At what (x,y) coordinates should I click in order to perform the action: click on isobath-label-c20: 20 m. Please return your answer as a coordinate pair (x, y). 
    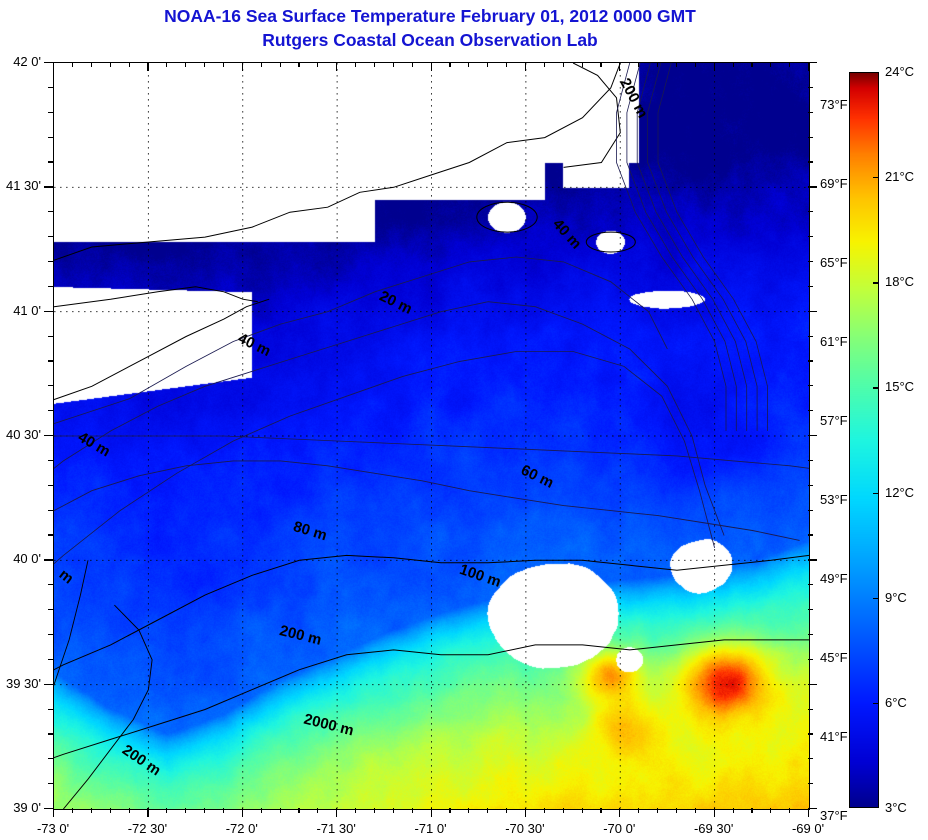
    Looking at the image, I should click on (396, 303).